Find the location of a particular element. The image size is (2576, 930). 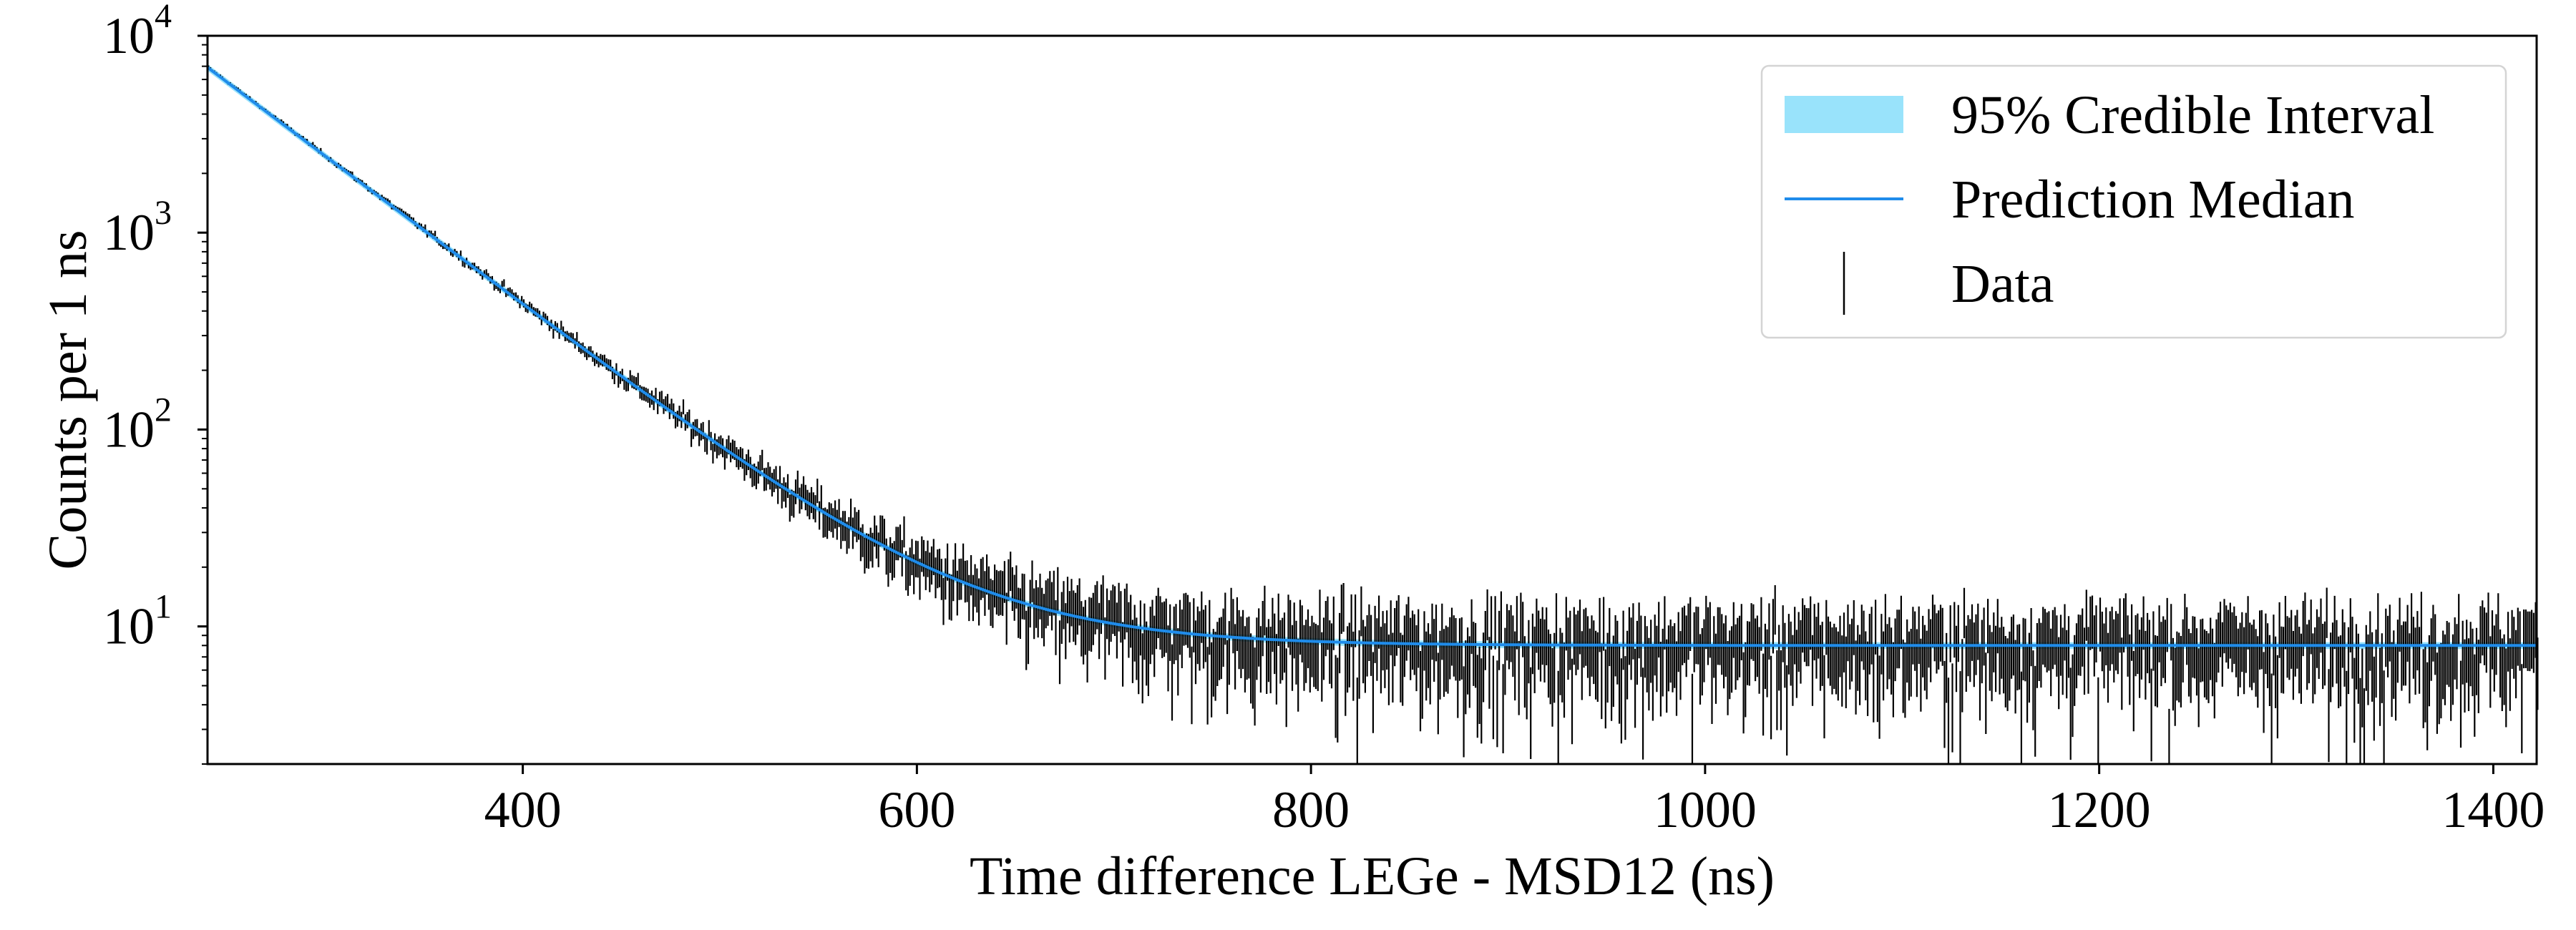

legend-label: 95% Credible Interval is located at coordinates (2192, 115).